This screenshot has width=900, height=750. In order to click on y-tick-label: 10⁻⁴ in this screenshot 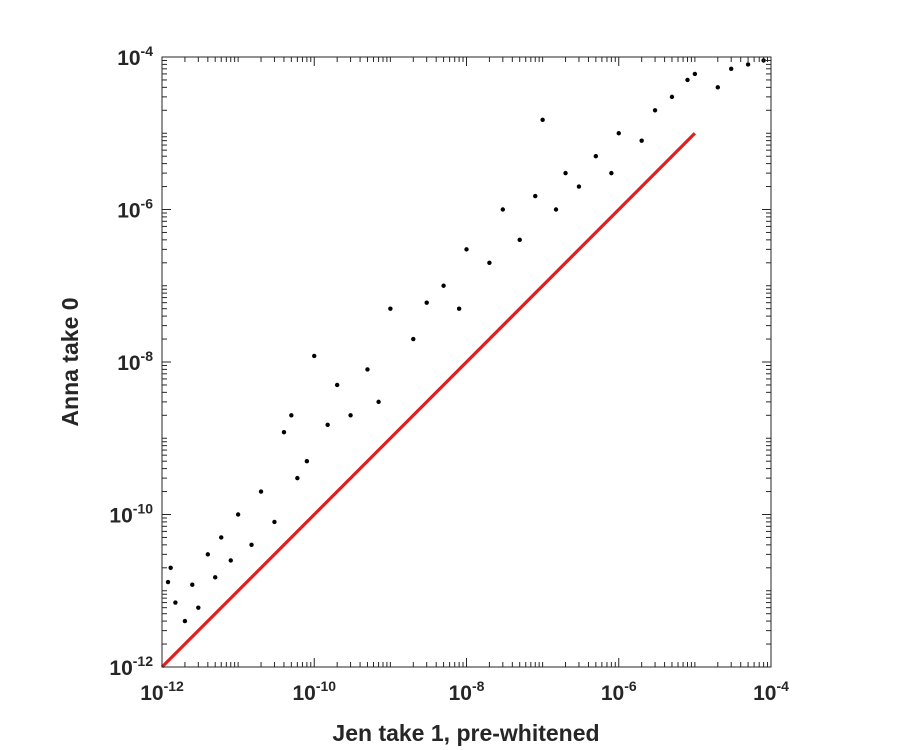, I will do `click(135, 56)`.